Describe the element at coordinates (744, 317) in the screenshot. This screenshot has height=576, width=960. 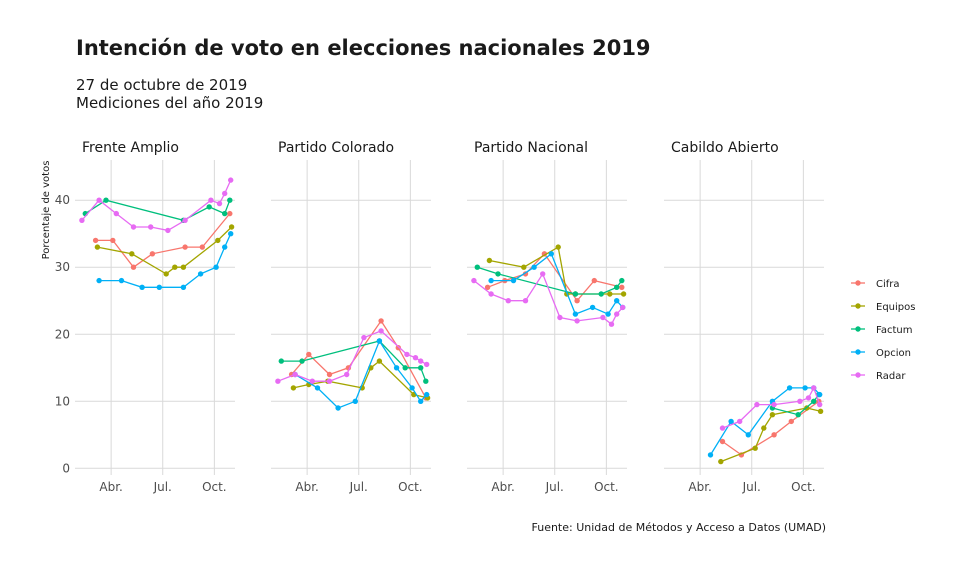
I see `panel-cabildo-abierto: Abr. Jul. Oct. Cabildo Abierto` at that location.